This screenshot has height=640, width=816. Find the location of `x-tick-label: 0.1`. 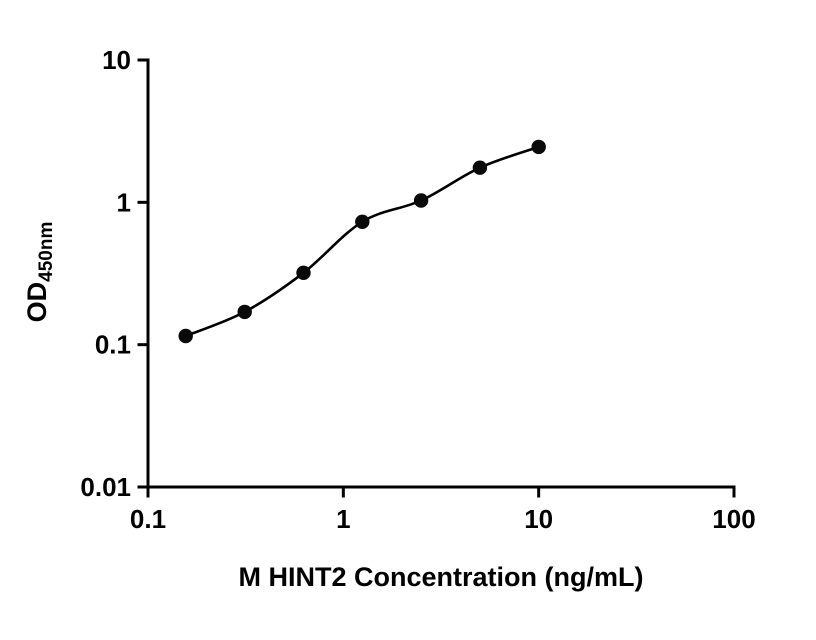

x-tick-label: 0.1 is located at coordinates (148, 519).